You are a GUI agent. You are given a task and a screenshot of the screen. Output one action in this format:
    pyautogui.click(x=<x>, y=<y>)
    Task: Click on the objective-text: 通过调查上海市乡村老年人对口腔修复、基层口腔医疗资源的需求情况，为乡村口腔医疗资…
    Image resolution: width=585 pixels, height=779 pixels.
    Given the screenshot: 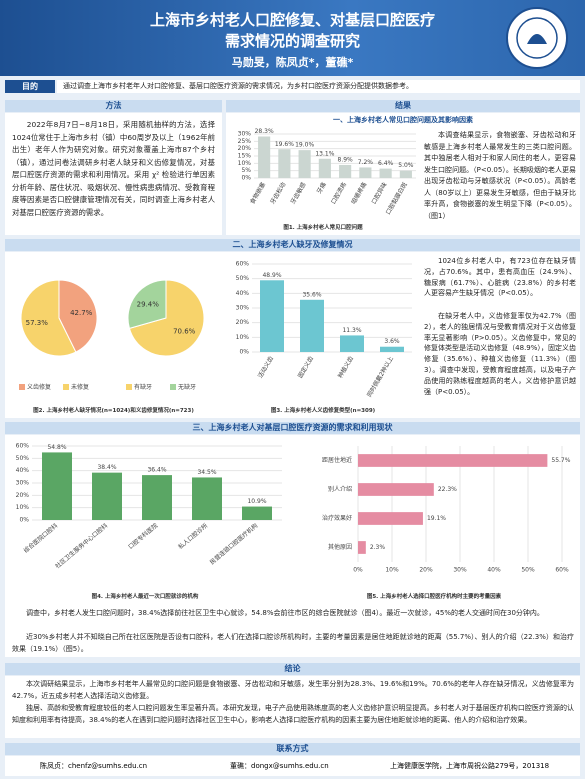 What is the action you would take?
    pyautogui.click(x=318, y=86)
    